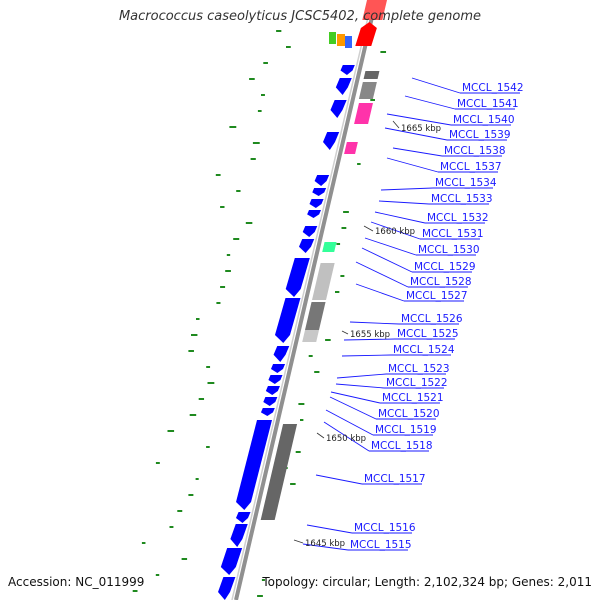 The height and width of the screenshot is (600, 600). What do you see at coordinates (329, 247) in the screenshot?
I see `teal-feature` at bounding box center [329, 247].